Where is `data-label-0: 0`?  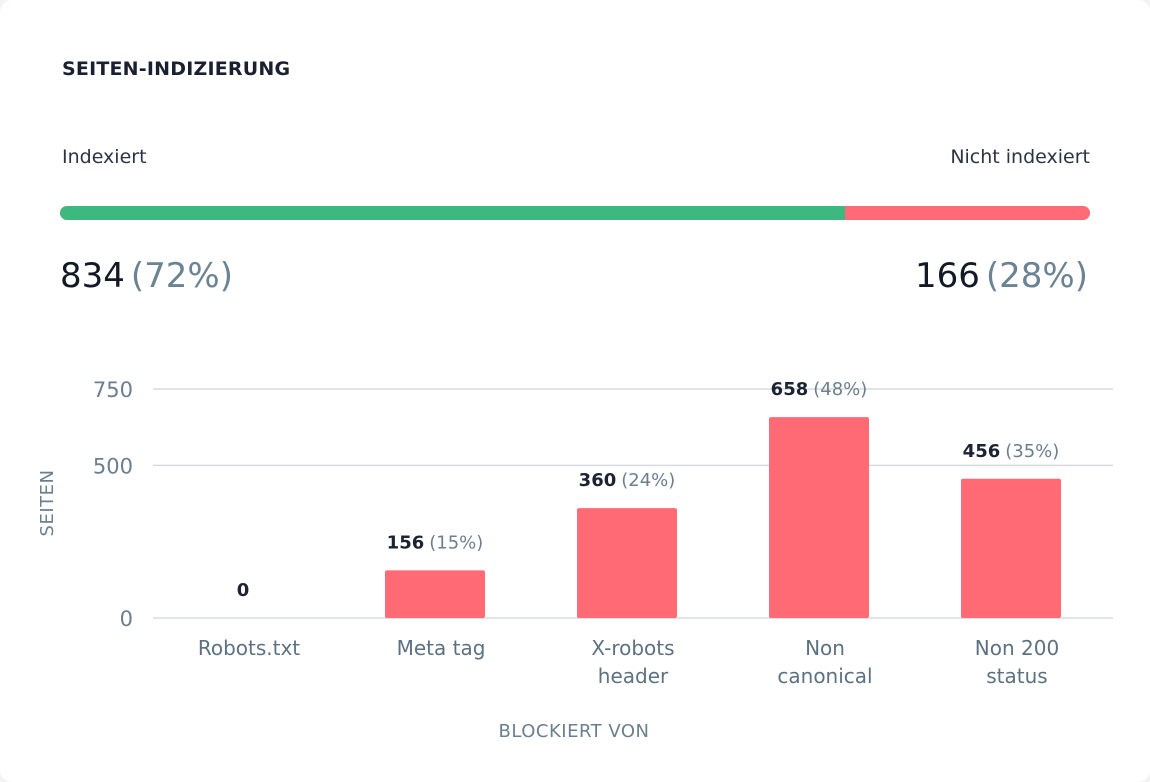
data-label-0: 0 is located at coordinates (243, 590).